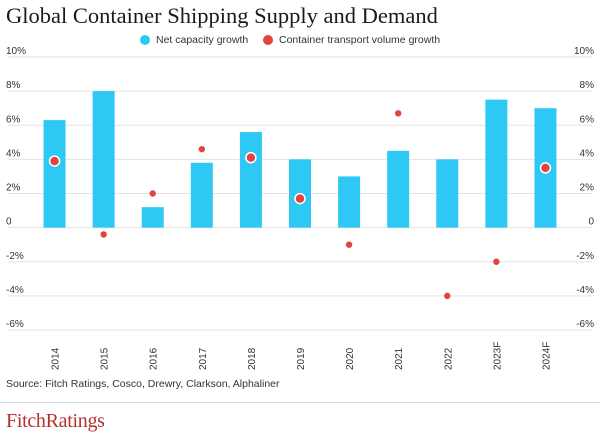  Describe the element at coordinates (546, 356) in the screenshot. I see `x-tick-label: 2024F` at that location.